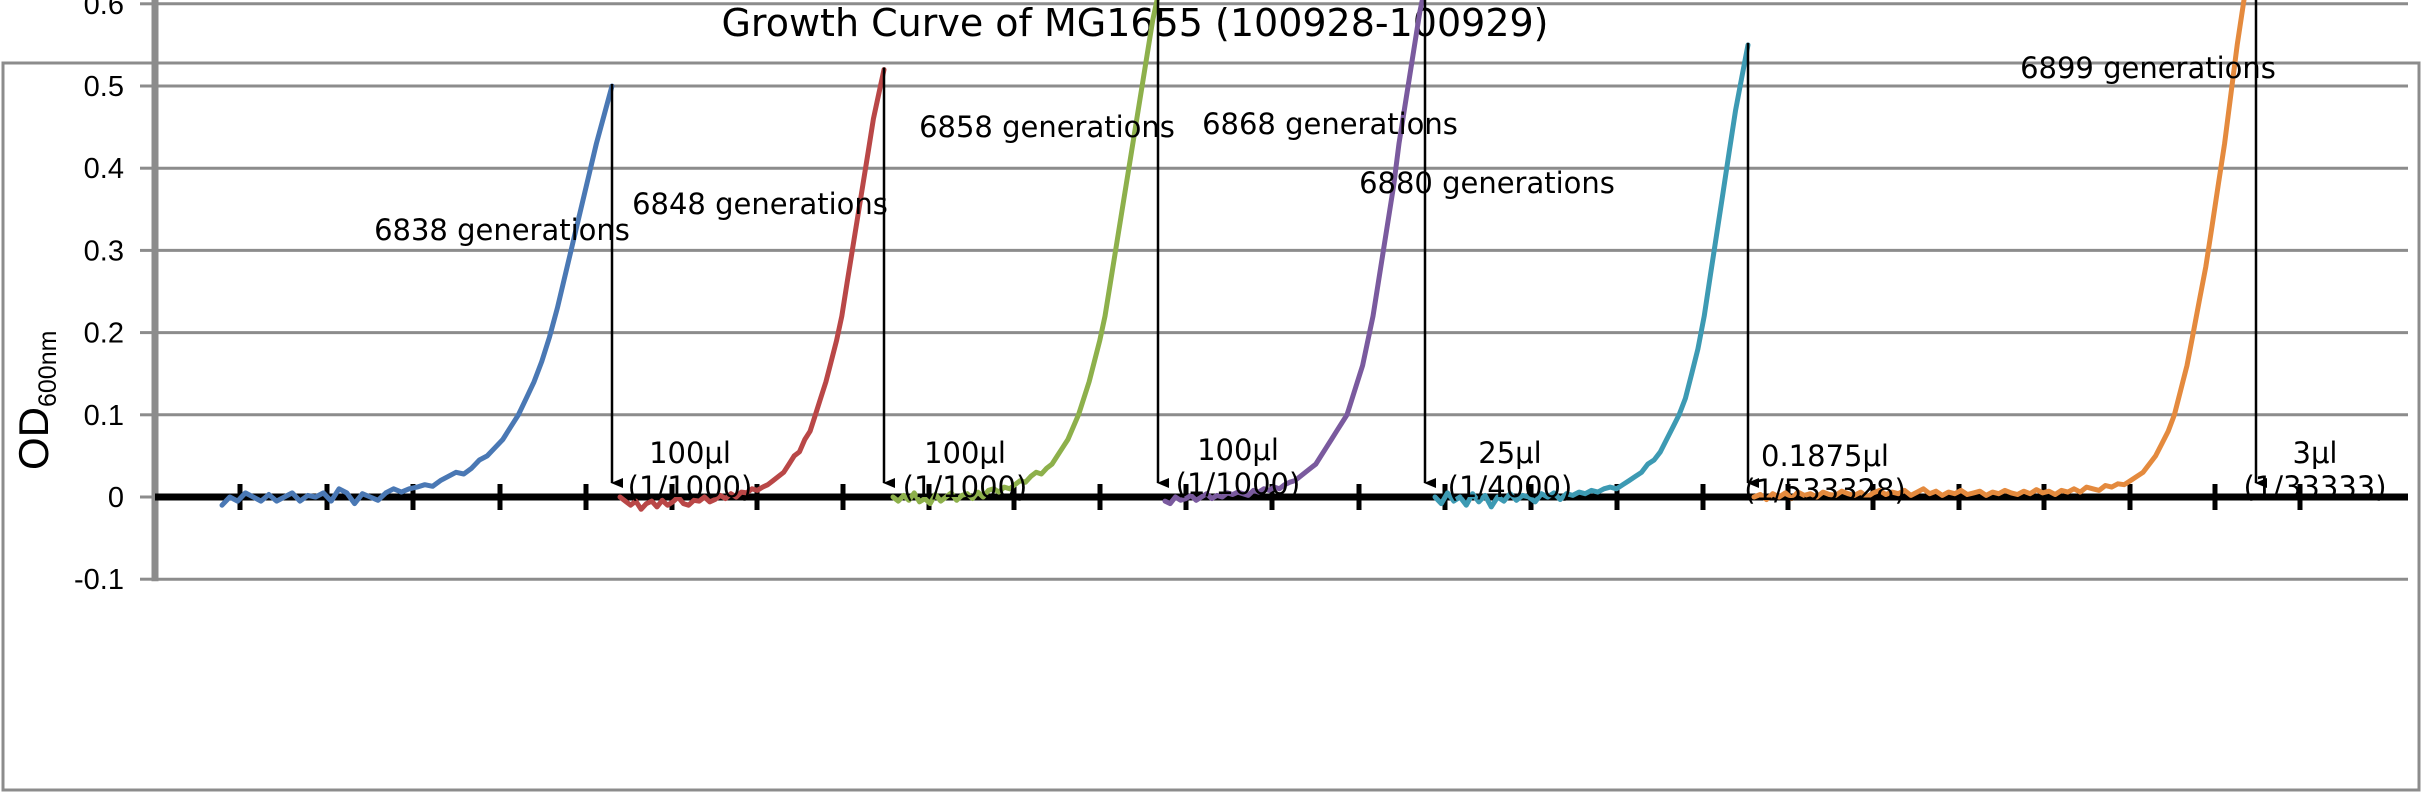  I want to click on y-tick-label: 0.2, so click(104, 334).